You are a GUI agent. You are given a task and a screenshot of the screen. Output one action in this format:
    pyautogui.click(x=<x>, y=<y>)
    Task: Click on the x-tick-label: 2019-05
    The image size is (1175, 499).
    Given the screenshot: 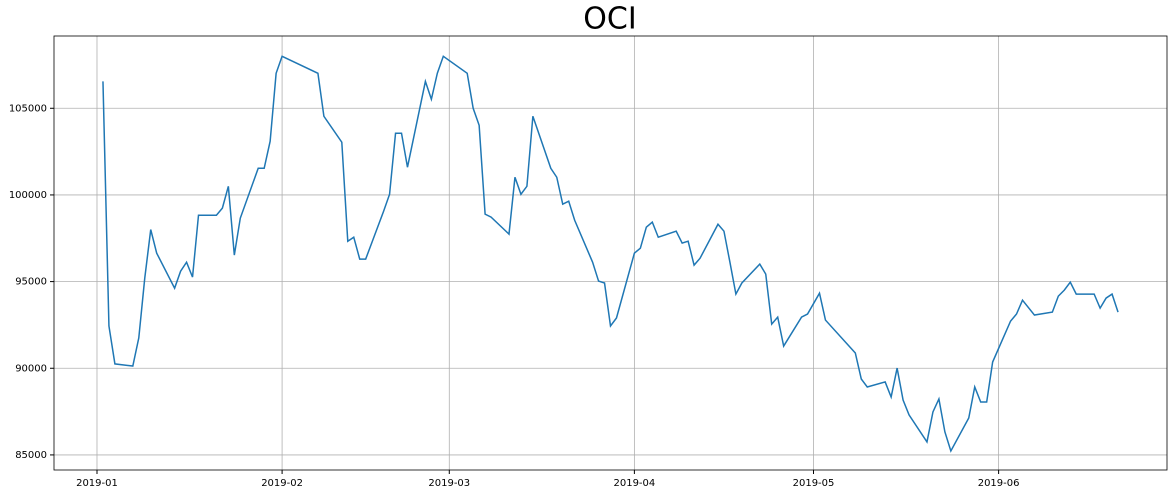 What is the action you would take?
    pyautogui.click(x=814, y=483)
    